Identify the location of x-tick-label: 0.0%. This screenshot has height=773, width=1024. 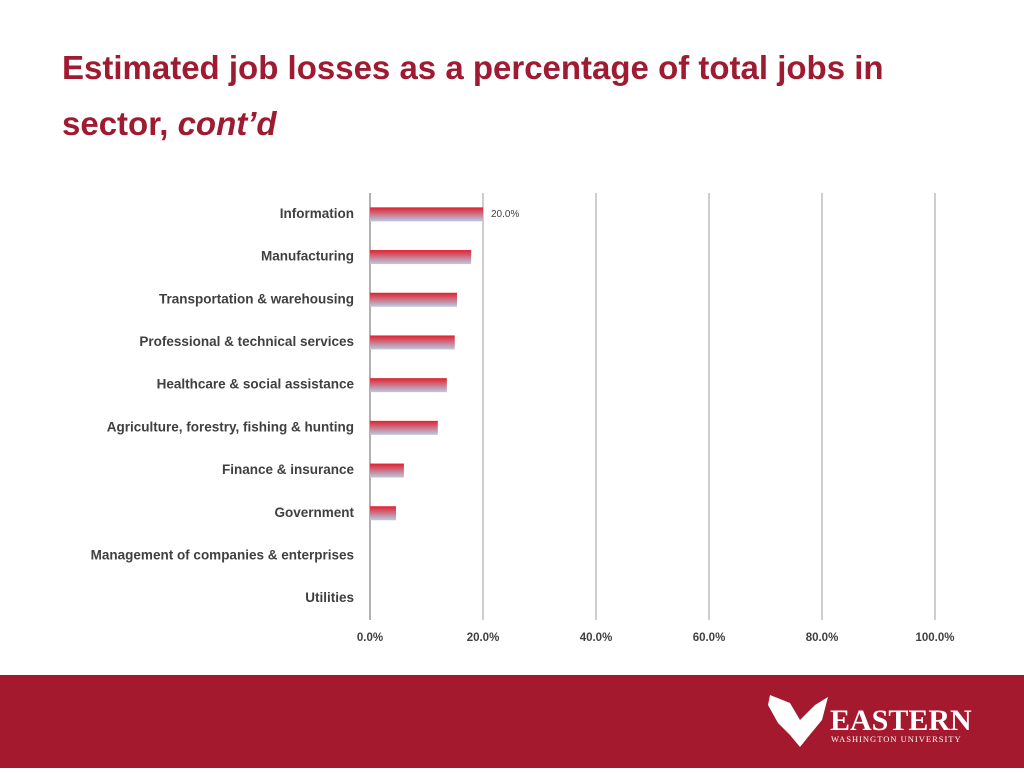
(370, 638).